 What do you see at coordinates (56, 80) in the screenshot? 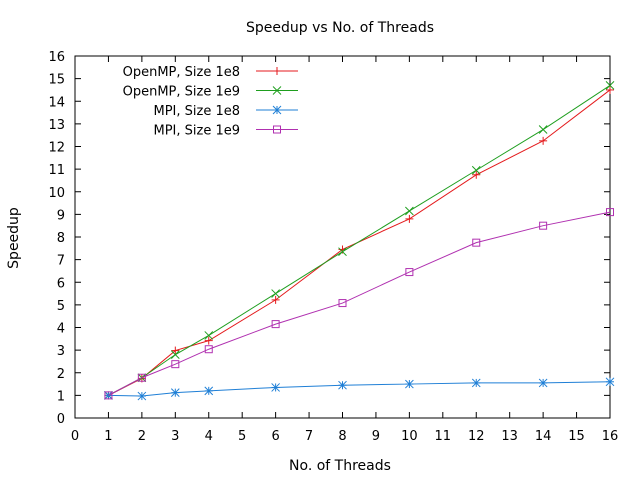
I see `y-tick-label: 15` at bounding box center [56, 80].